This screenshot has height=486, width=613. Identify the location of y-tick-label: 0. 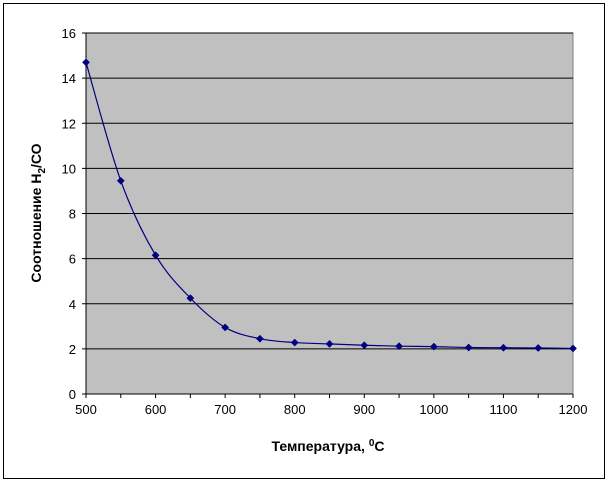
(72, 394).